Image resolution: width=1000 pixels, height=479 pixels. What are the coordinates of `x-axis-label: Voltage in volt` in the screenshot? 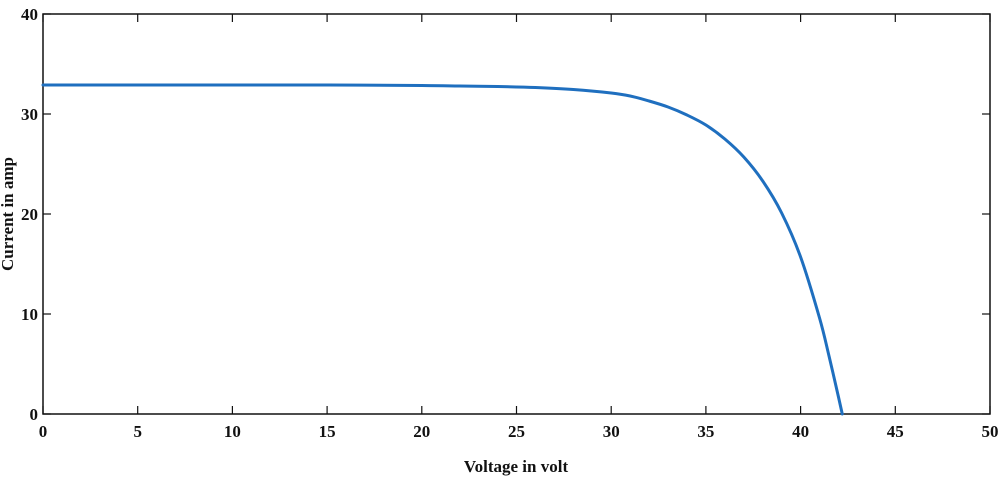 It's located at (516, 466).